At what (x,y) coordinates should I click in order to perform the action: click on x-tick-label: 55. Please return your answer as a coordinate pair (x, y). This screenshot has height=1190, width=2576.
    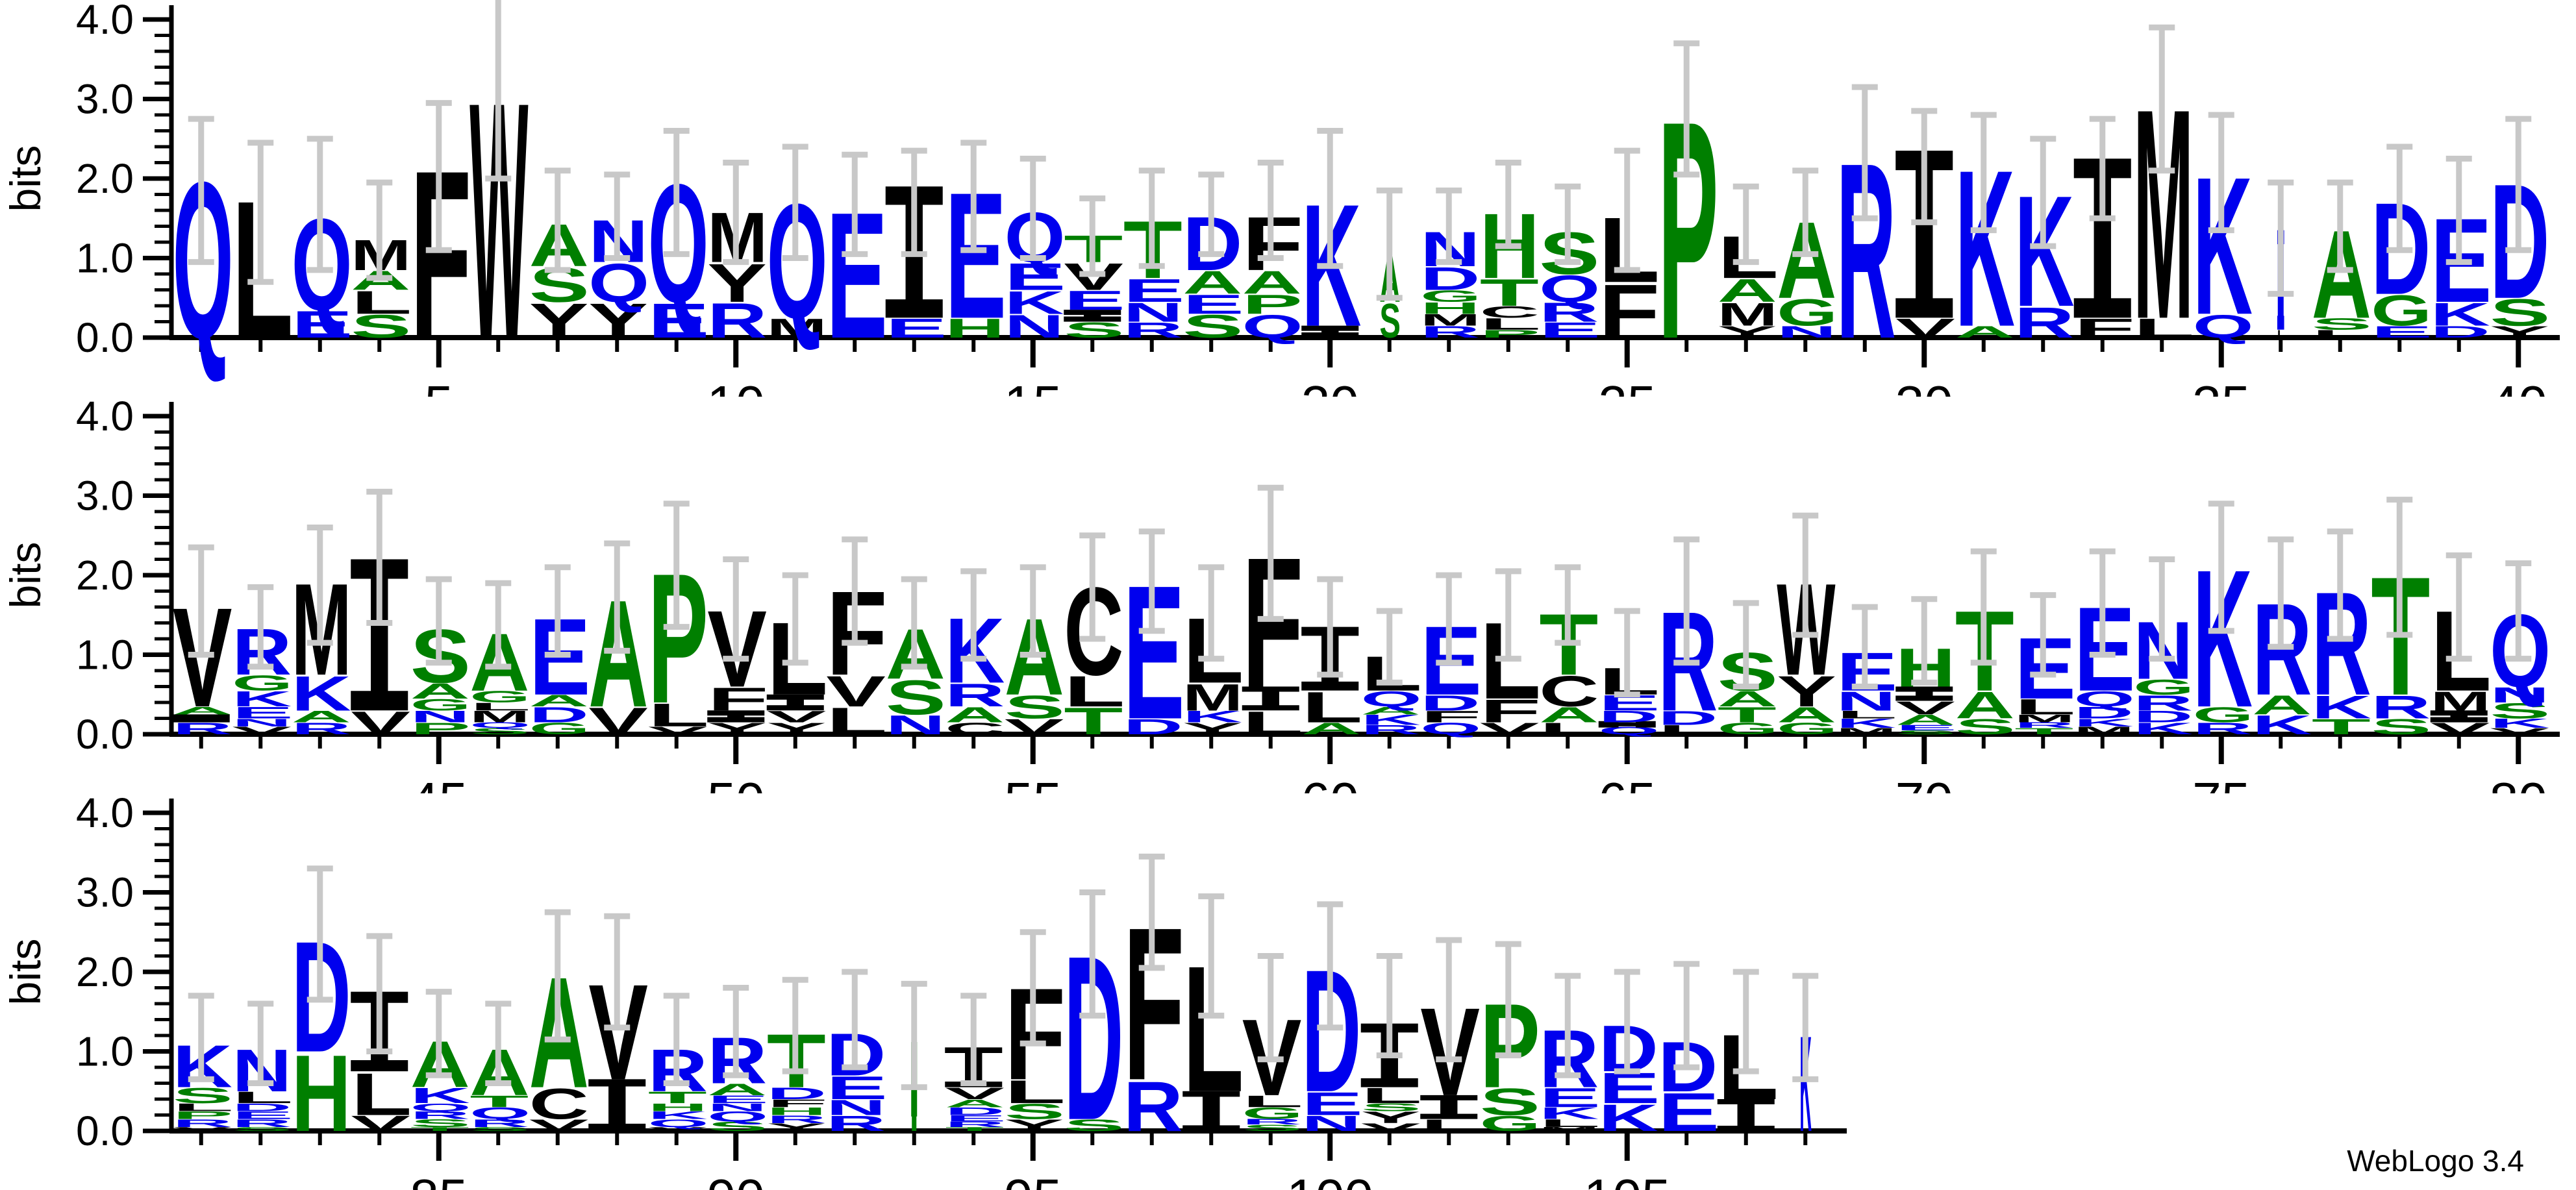
    Looking at the image, I should click on (1033, 782).